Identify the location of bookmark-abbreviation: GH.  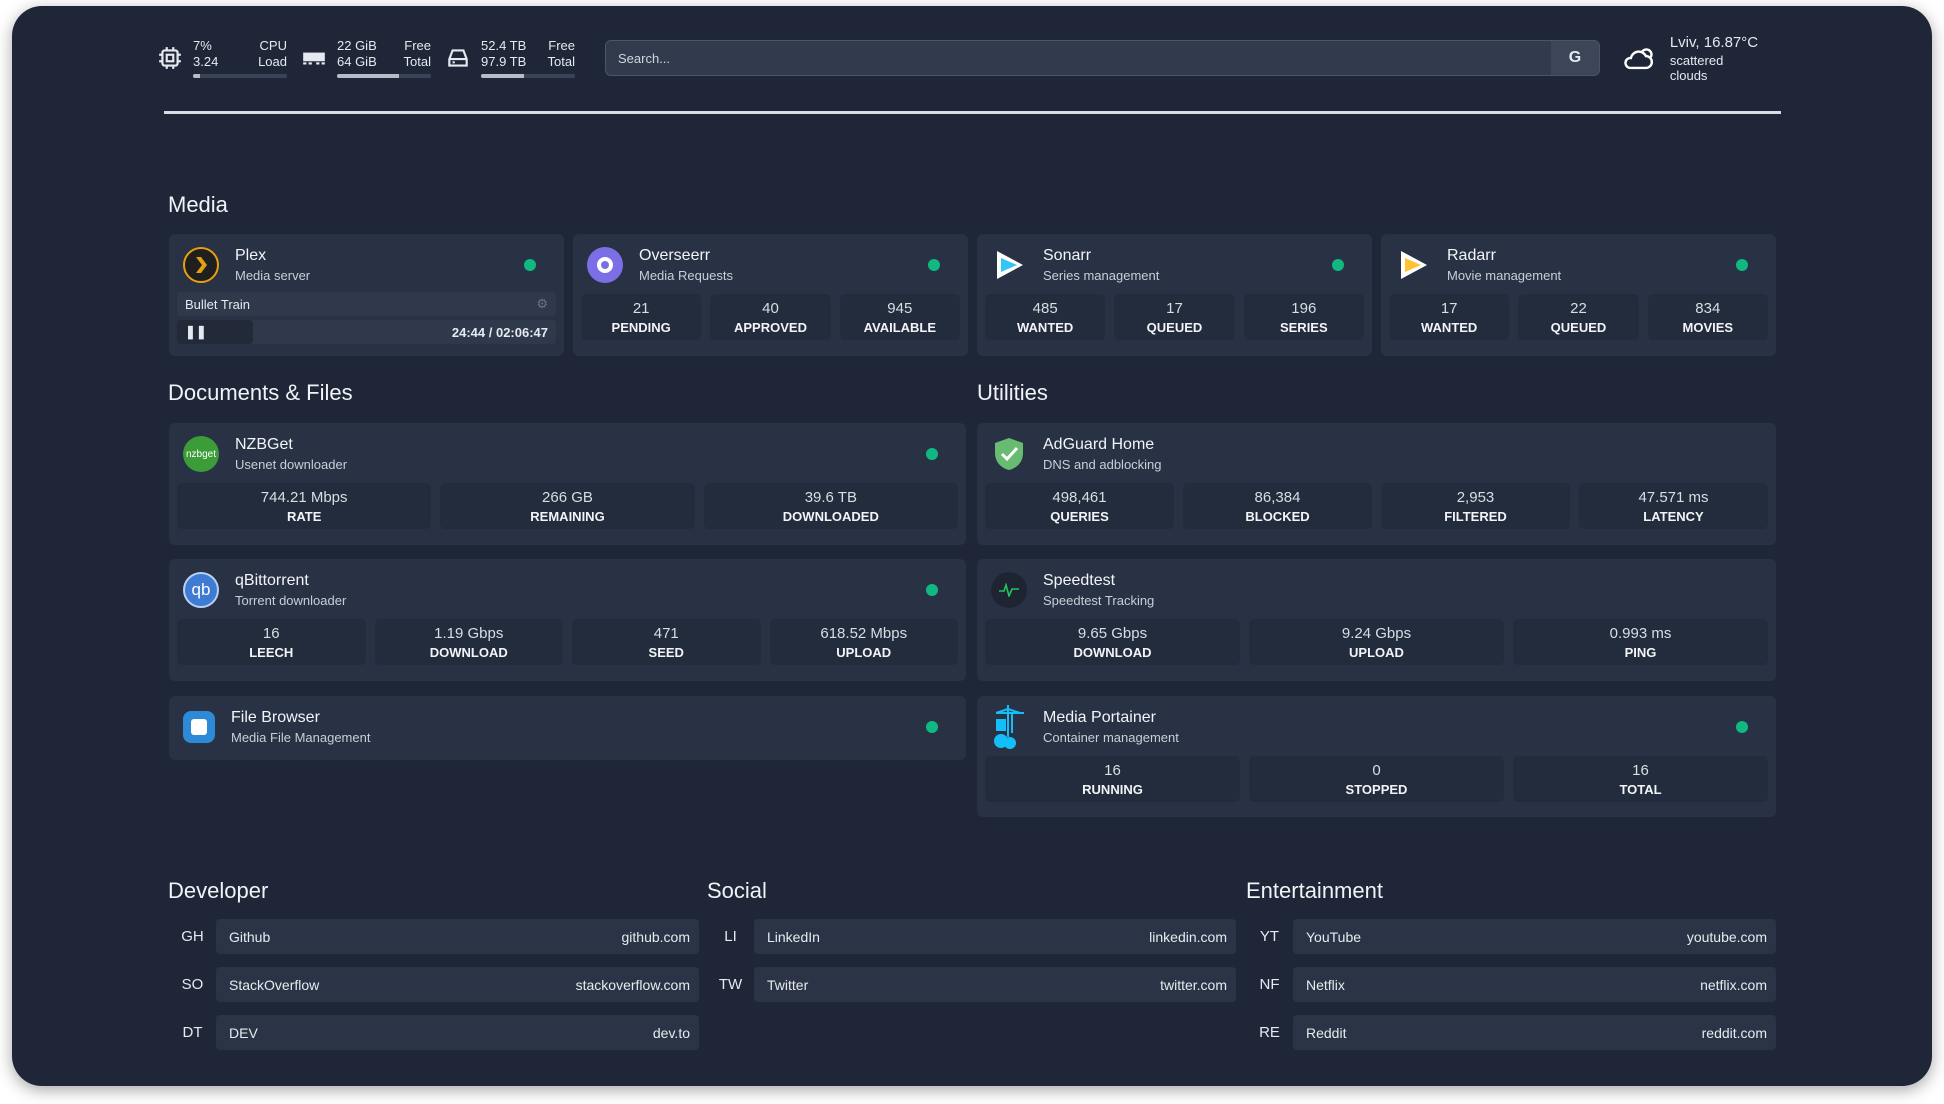
(192, 936).